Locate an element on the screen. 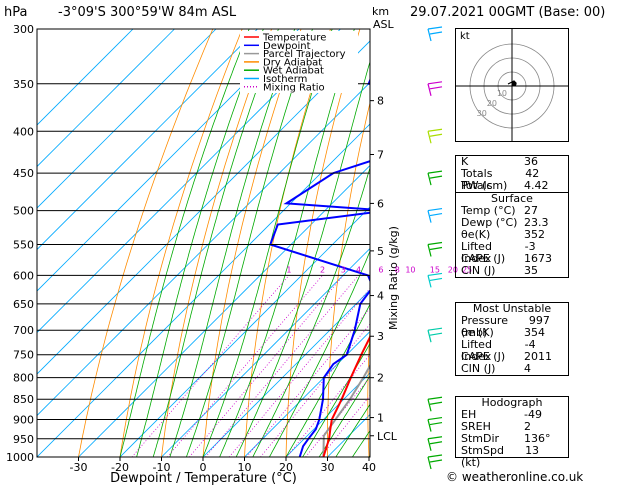 The width and height of the screenshot is (629, 486). pressure-tick-label: 500 is located at coordinates (23, 211).